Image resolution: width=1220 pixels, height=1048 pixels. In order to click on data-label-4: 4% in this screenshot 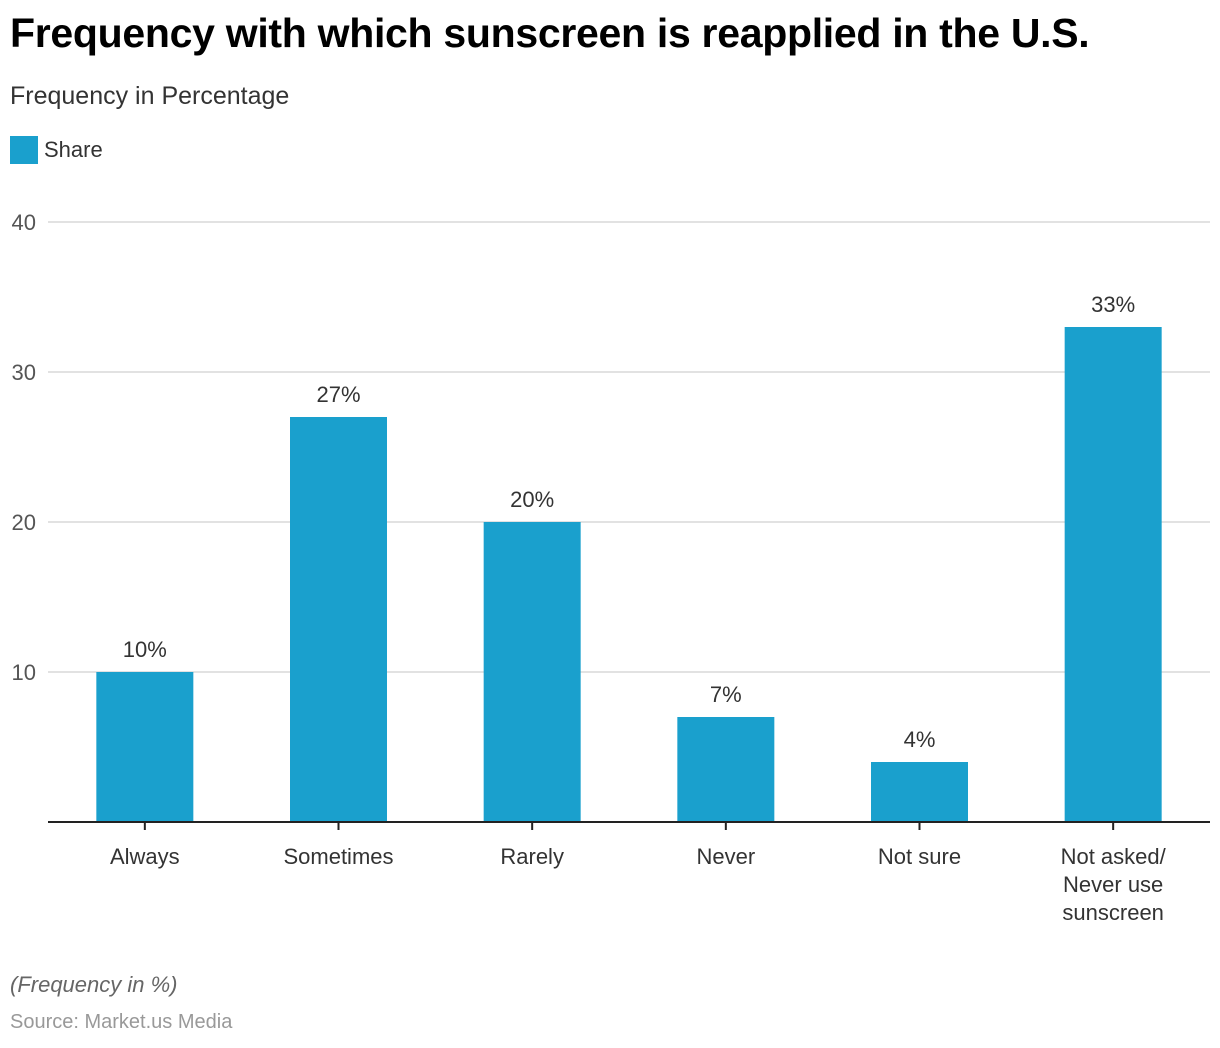, I will do `click(920, 739)`.